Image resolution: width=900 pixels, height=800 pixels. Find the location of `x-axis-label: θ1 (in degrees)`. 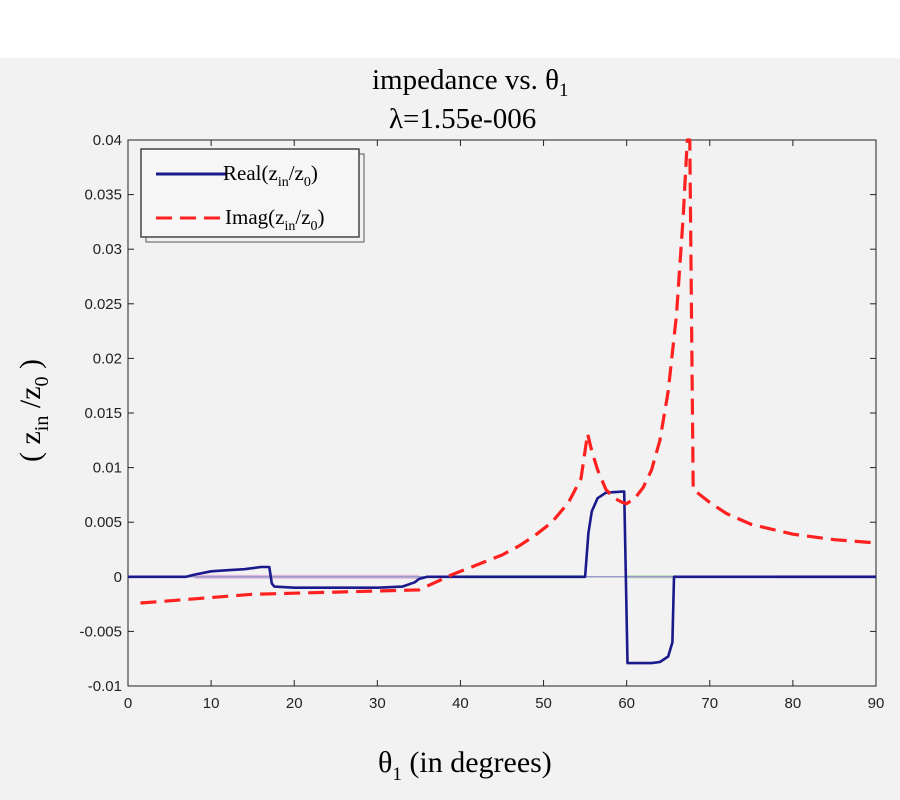

x-axis-label: θ1 (in degrees) is located at coordinates (465, 765).